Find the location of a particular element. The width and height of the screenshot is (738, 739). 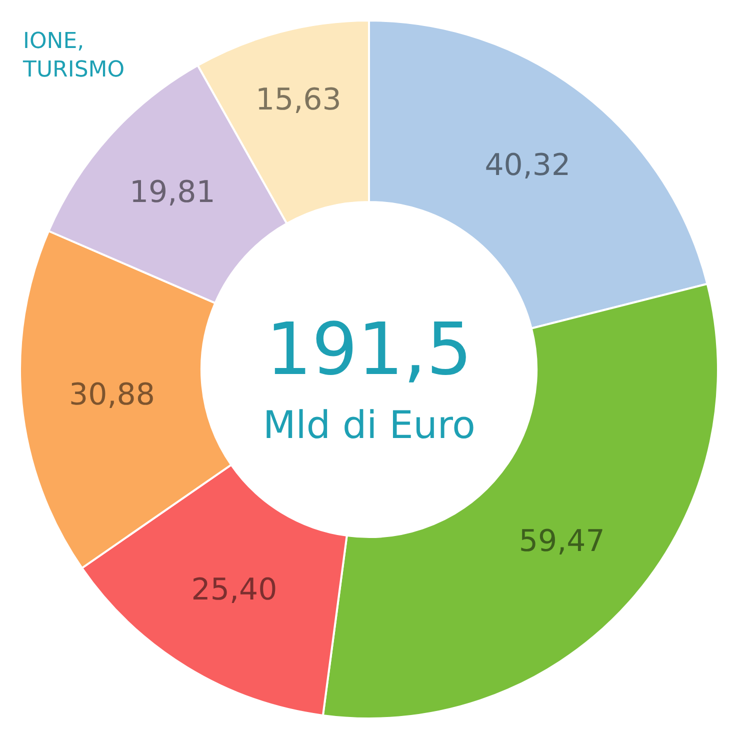

text: 191,5 is located at coordinates (369, 349).